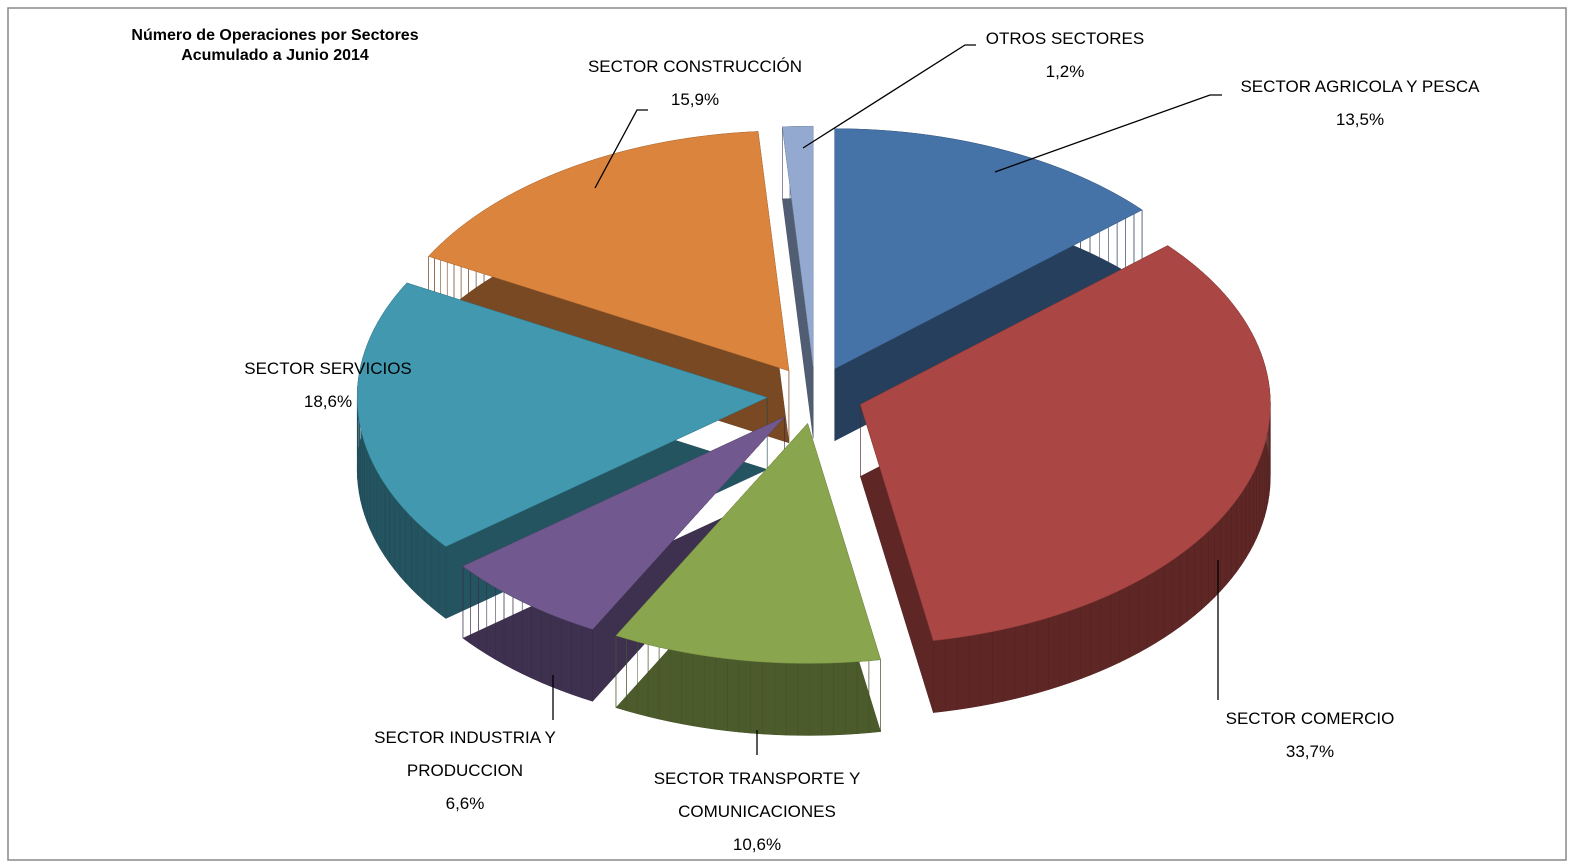 The width and height of the screenshot is (1578, 868). What do you see at coordinates (1065, 55) in the screenshot?
I see `data-label: OTROS SECTORES 1,2%` at bounding box center [1065, 55].